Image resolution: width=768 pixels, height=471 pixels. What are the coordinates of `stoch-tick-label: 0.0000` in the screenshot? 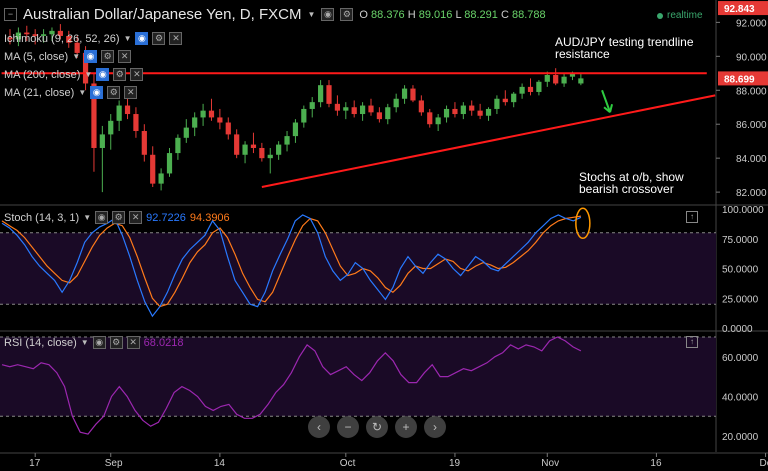 It's located at (737, 329).